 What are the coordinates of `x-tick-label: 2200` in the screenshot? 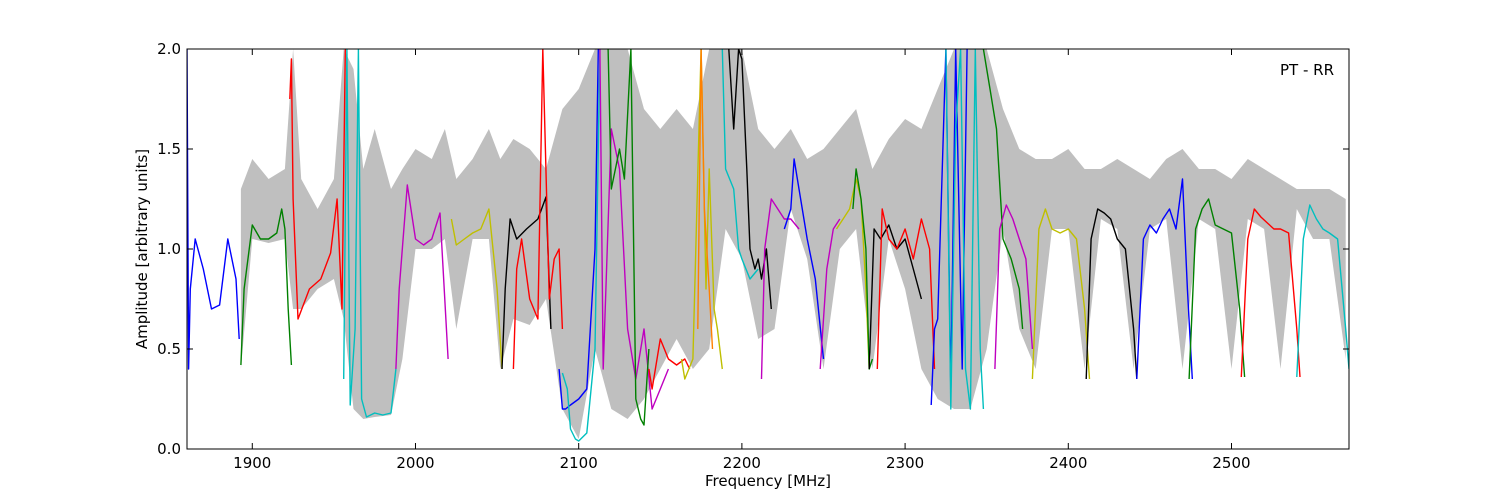 It's located at (742, 463).